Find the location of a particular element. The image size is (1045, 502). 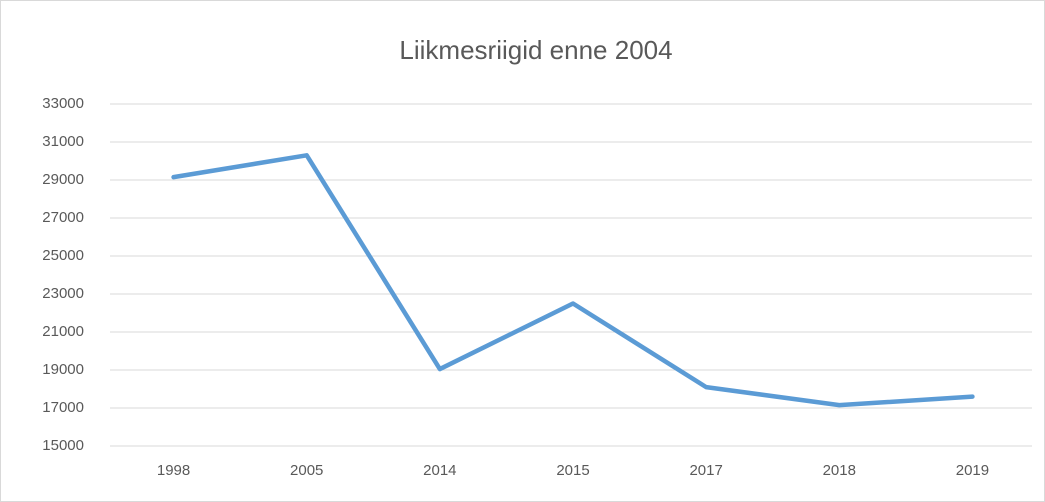

x-tick-label: 2005 is located at coordinates (306, 470).